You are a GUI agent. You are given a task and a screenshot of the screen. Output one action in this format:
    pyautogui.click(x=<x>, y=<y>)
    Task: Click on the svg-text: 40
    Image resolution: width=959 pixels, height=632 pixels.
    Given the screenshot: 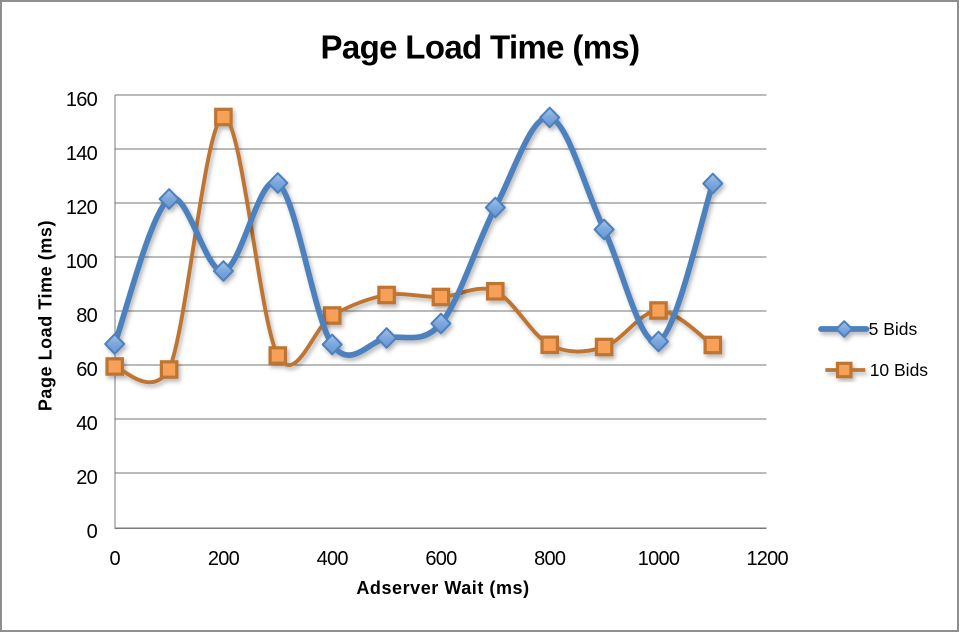 What is the action you would take?
    pyautogui.click(x=86, y=424)
    